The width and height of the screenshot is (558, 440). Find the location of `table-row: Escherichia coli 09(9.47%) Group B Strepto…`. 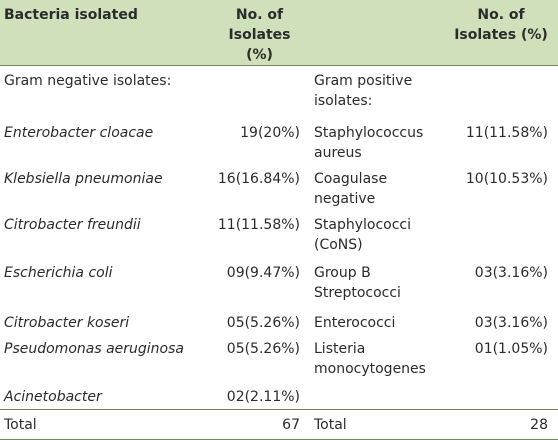

table-row: Escherichia coli 09(9.47%) Group B Strepto… is located at coordinates (279, 283).